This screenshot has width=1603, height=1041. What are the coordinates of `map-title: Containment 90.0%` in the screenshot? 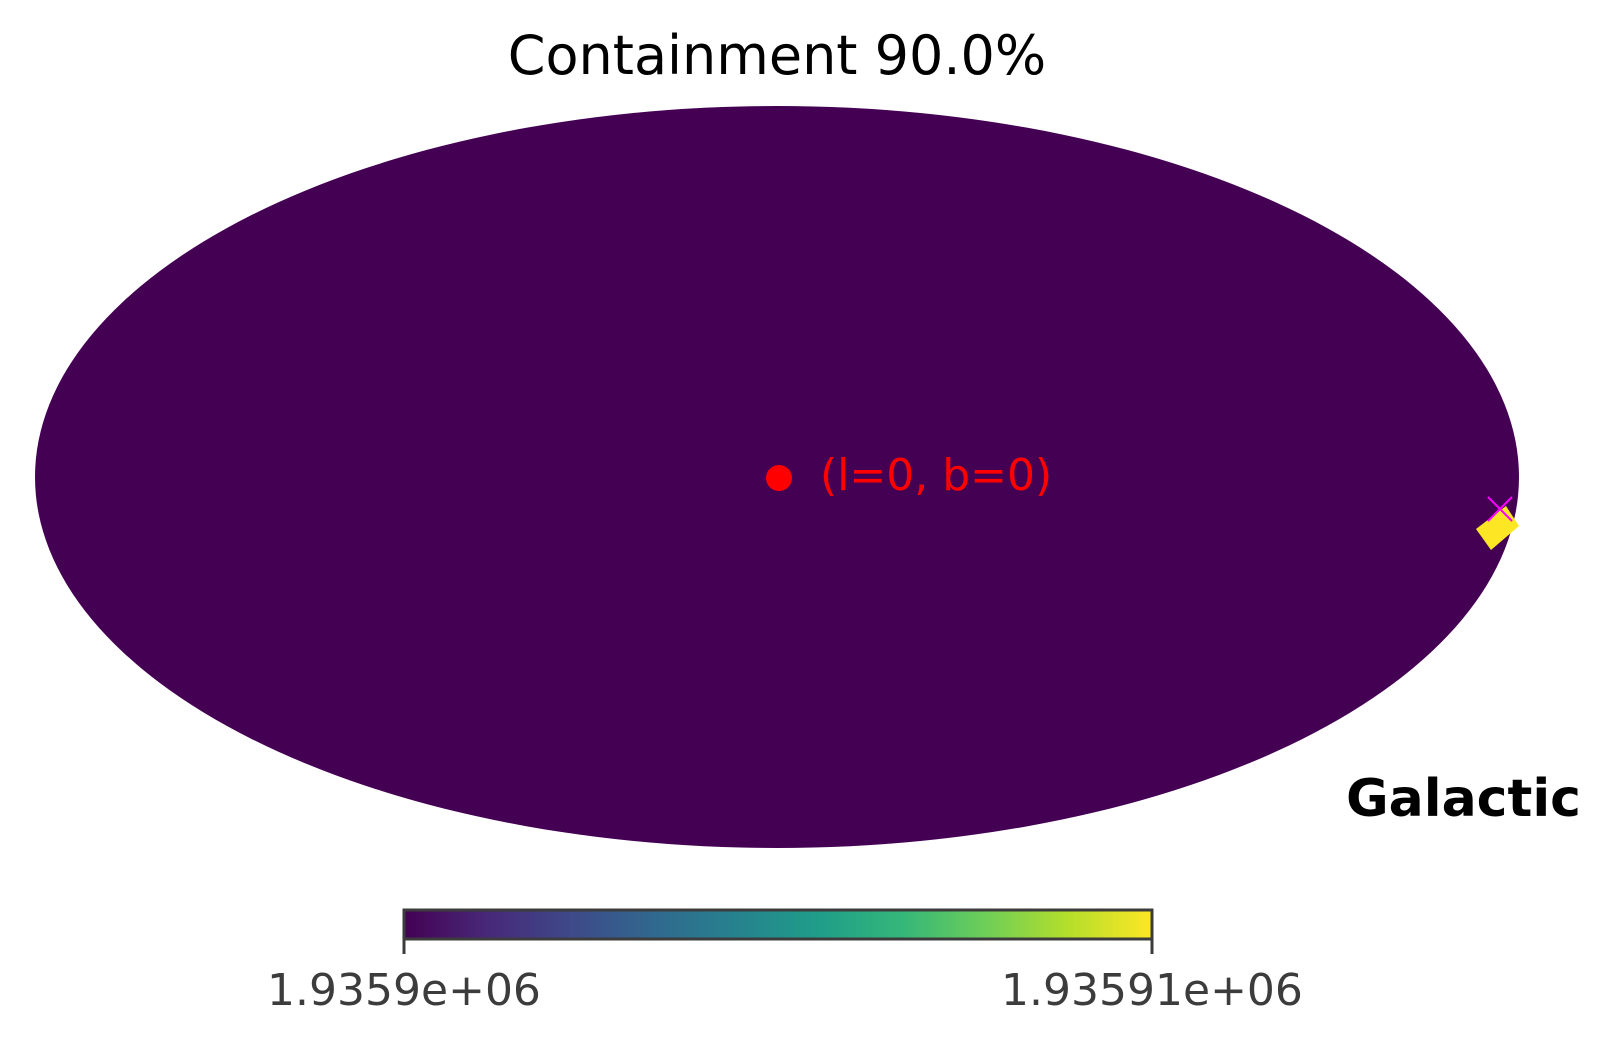 It's located at (777, 55).